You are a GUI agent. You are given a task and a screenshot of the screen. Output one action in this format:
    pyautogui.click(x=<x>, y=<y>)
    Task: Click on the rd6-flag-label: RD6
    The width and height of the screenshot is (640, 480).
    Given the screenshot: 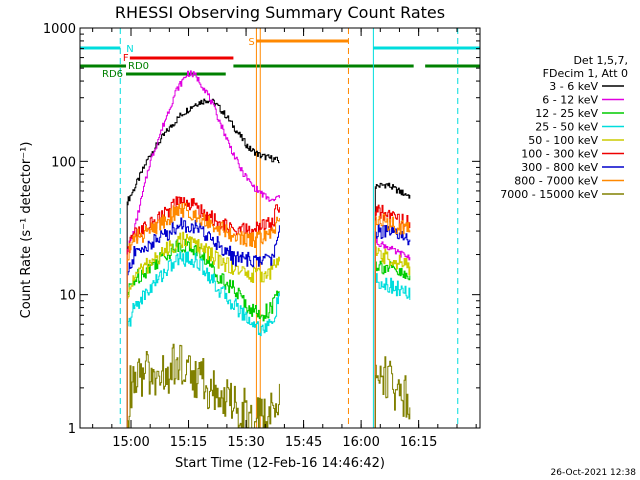 What is the action you would take?
    pyautogui.click(x=112, y=74)
    